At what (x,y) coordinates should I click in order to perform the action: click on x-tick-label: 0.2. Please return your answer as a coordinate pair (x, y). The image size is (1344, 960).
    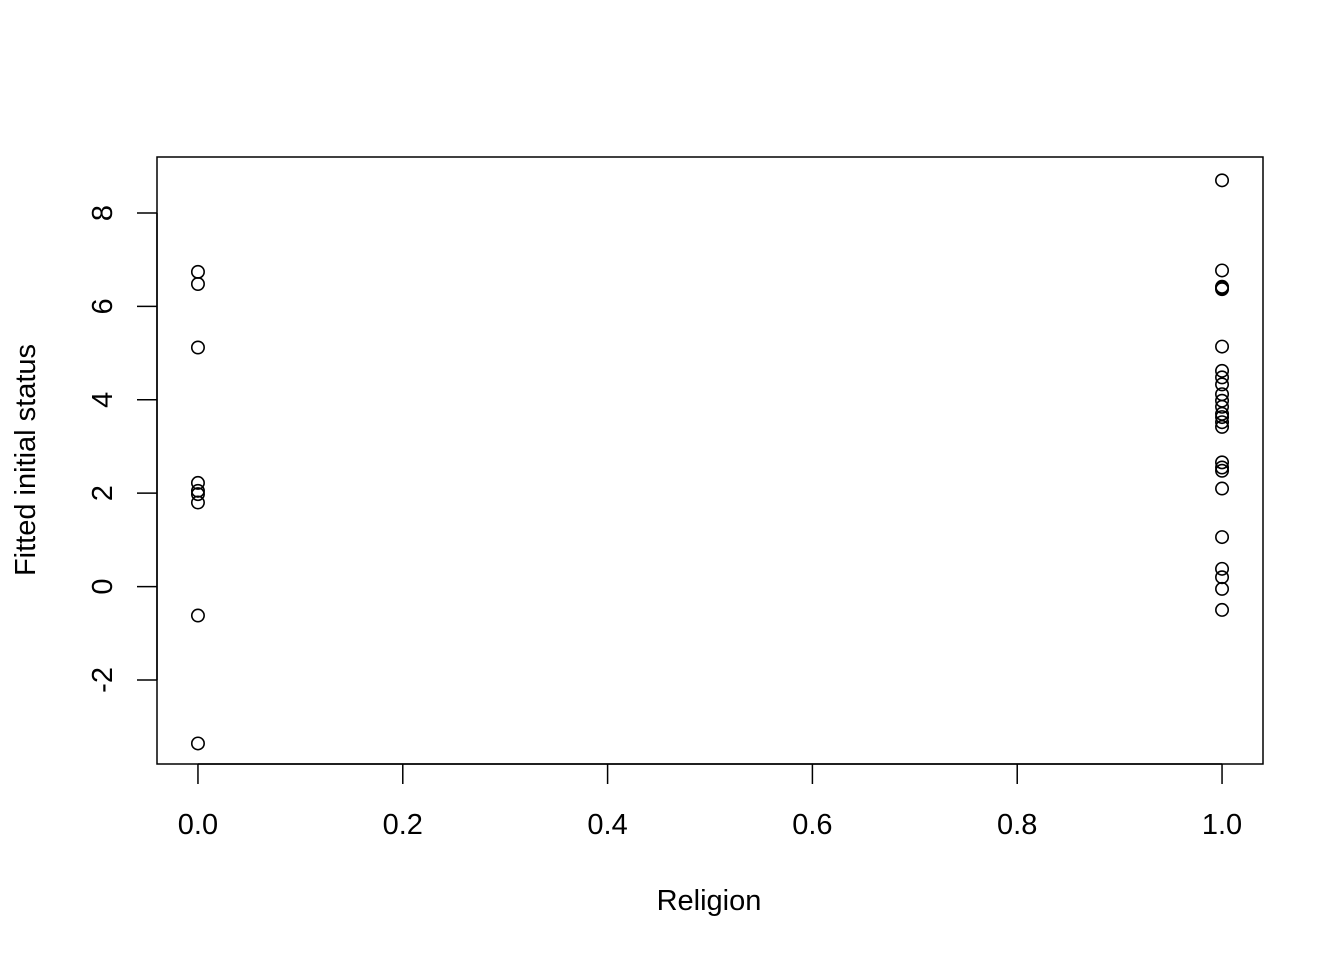
    Looking at the image, I should click on (403, 825).